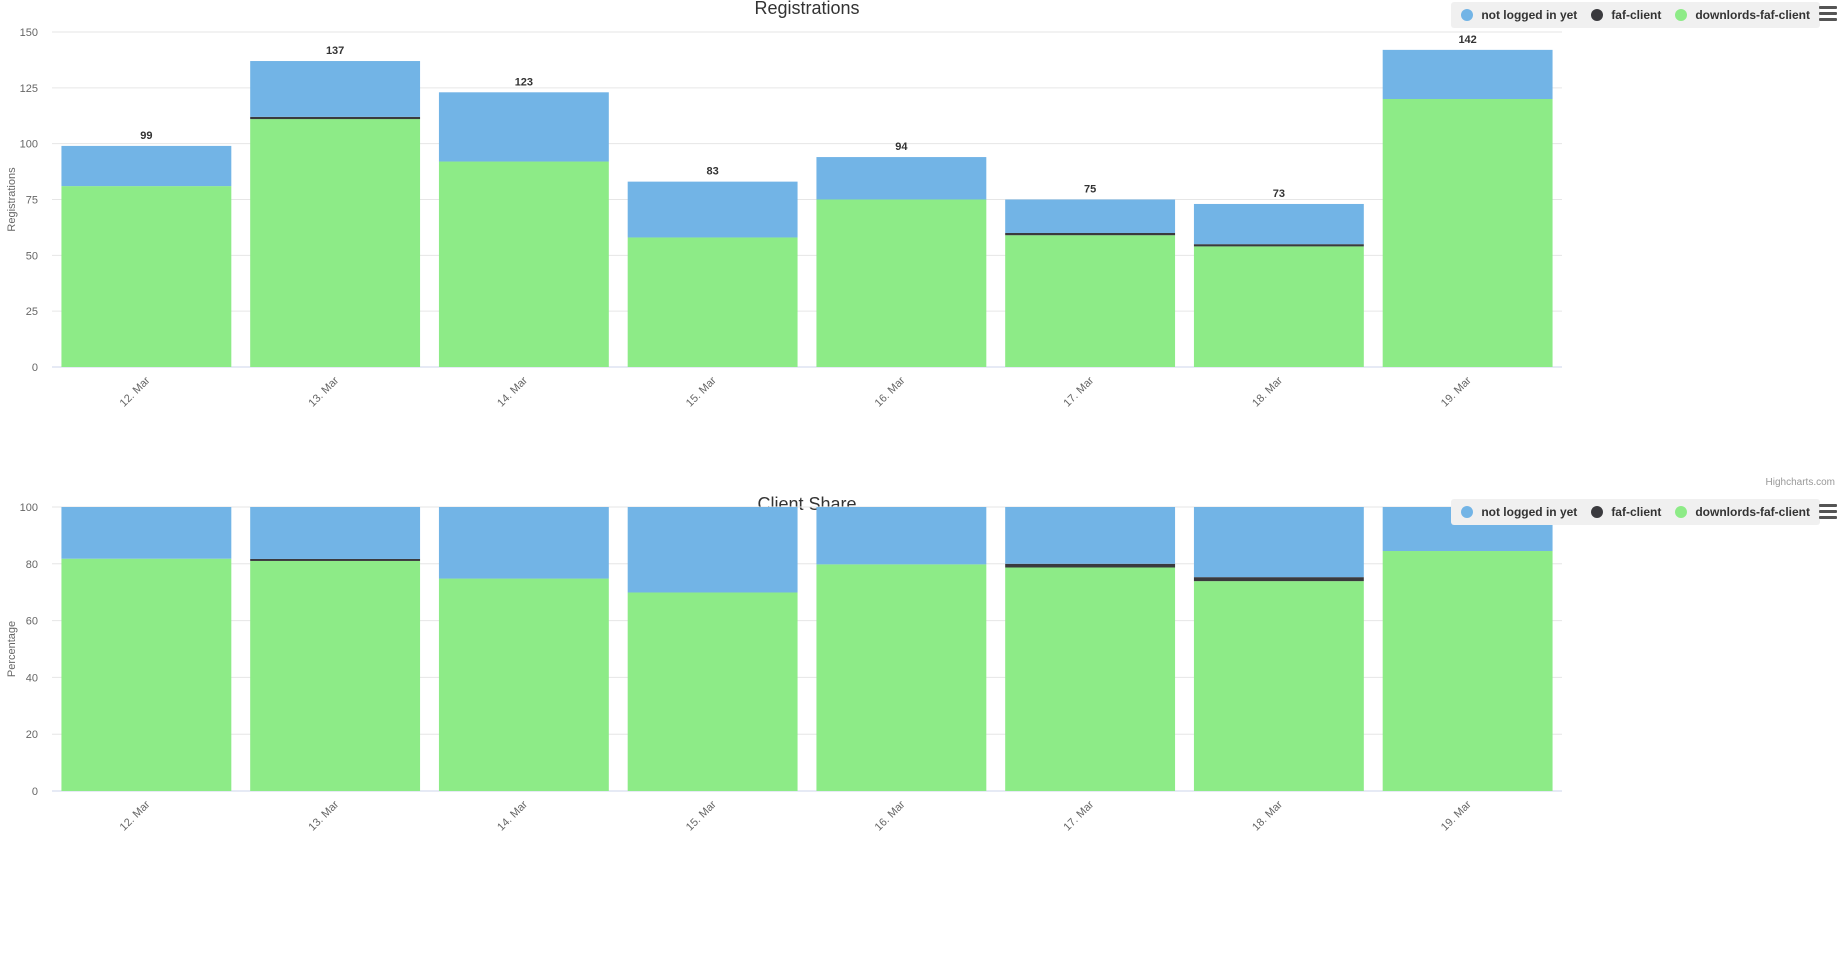  I want to click on y-tick-label: 125, so click(29, 89).